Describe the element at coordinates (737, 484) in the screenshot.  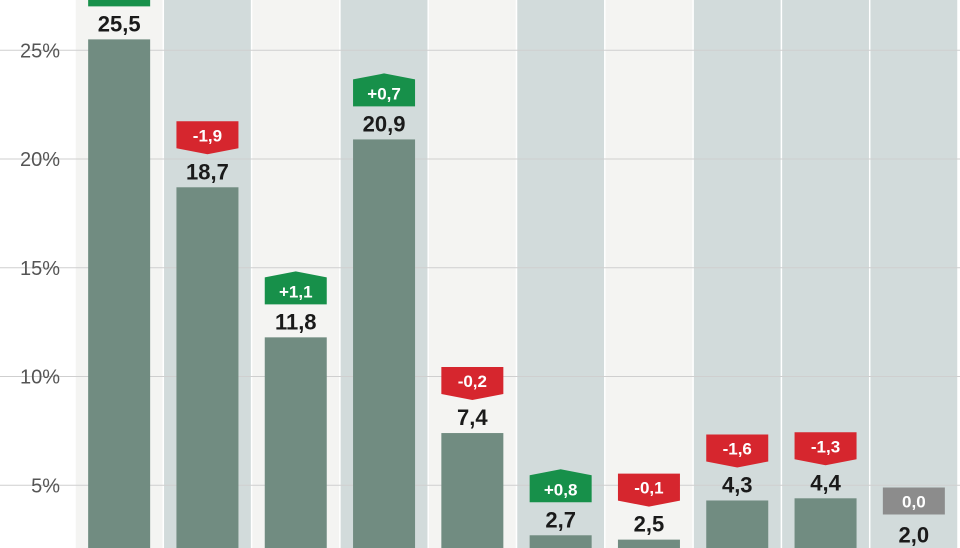
I see `bar-value-label: 4,3` at that location.